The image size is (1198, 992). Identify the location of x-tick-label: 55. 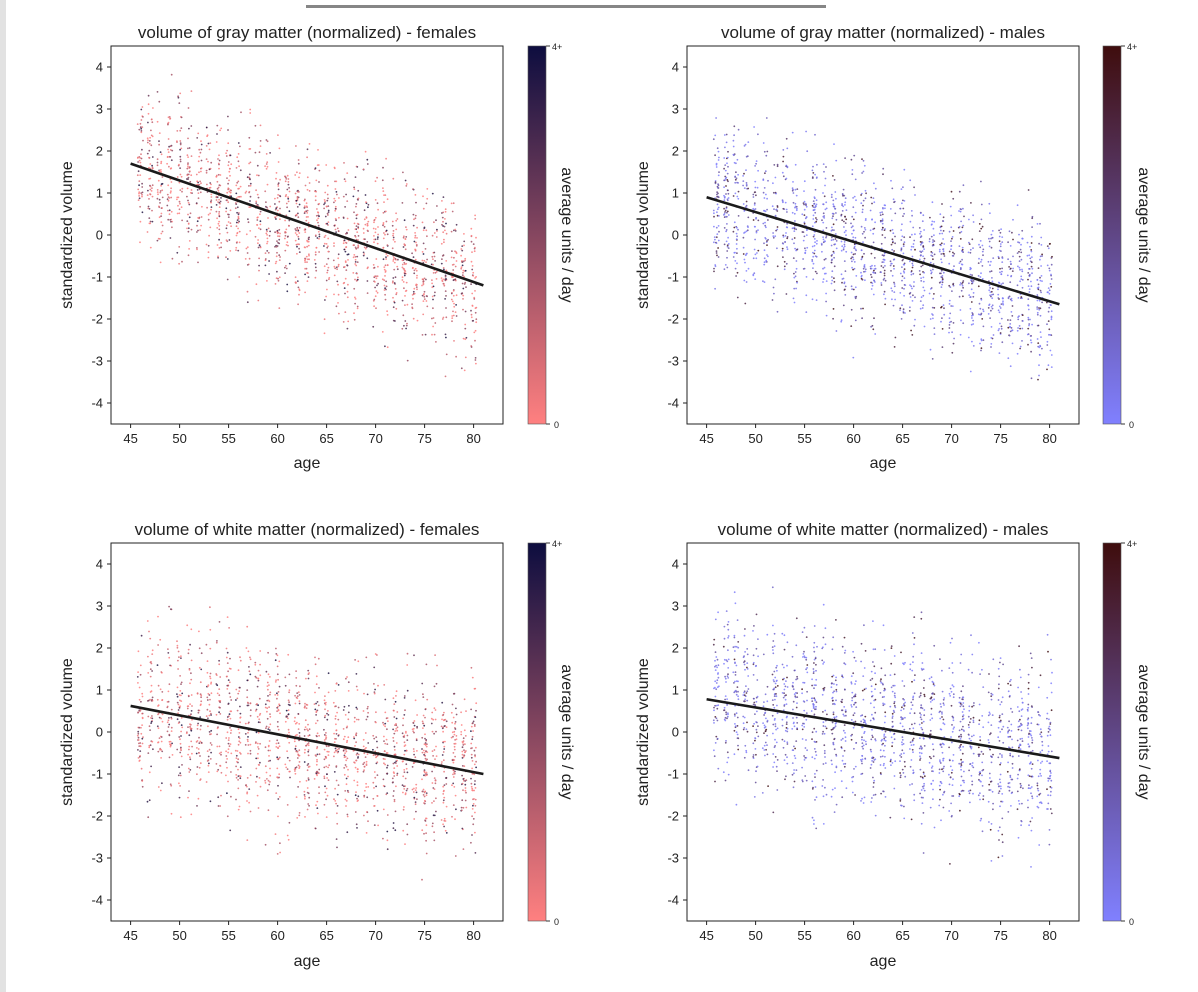
(804, 438).